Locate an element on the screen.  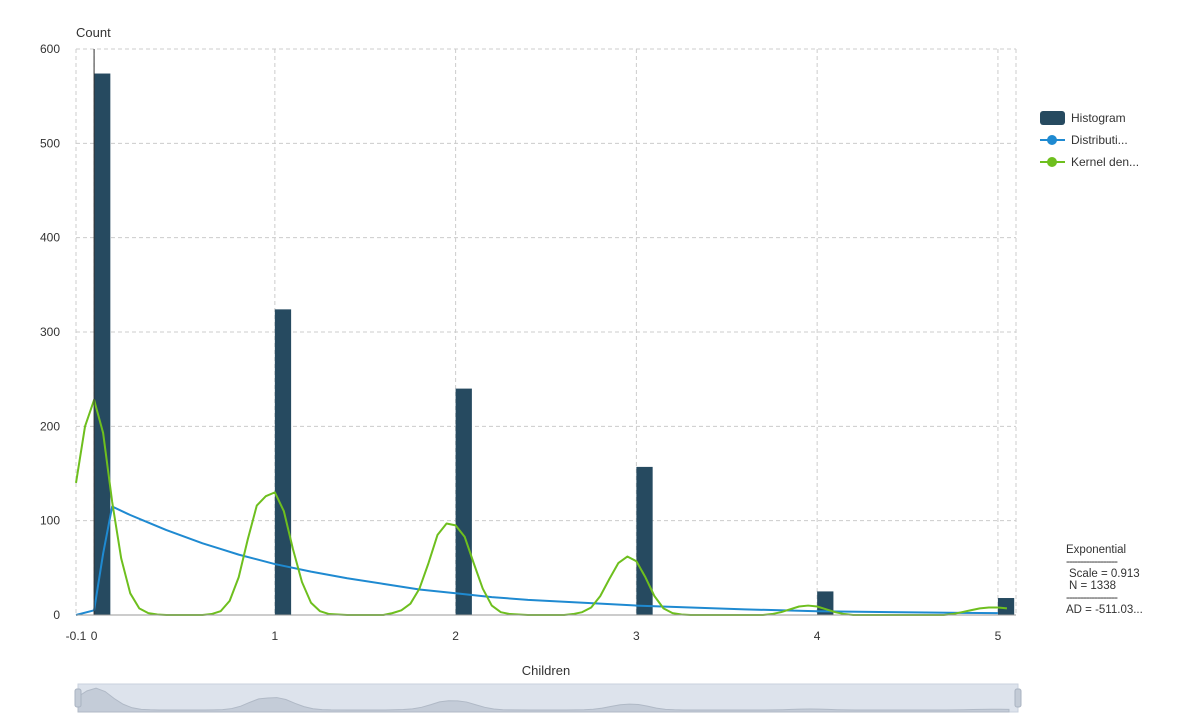
y-tick-label: 0 is located at coordinates (56, 615).